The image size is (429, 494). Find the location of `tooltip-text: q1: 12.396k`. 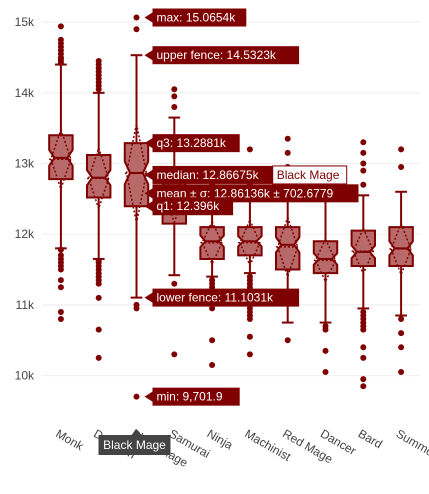

tooltip-text: q1: 12.396k is located at coordinates (189, 206).